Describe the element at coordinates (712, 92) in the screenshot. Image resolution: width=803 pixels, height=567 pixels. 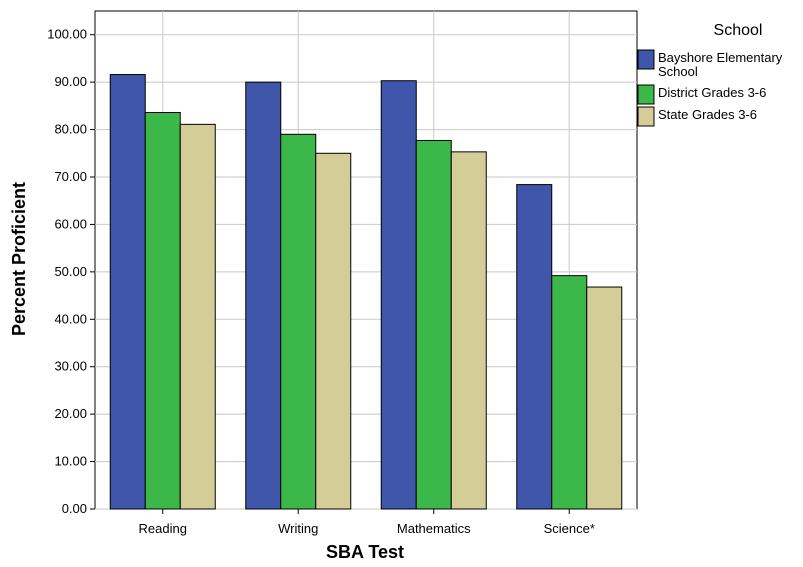
I see `legend-label: District Grades 3-6` at that location.